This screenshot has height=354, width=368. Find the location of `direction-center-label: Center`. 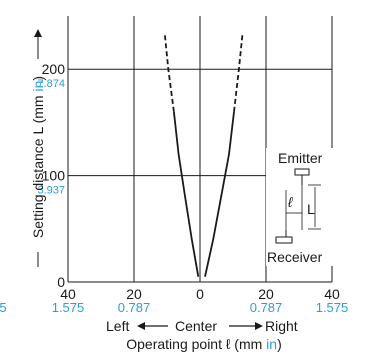

direction-center-label: Center is located at coordinates (196, 326).